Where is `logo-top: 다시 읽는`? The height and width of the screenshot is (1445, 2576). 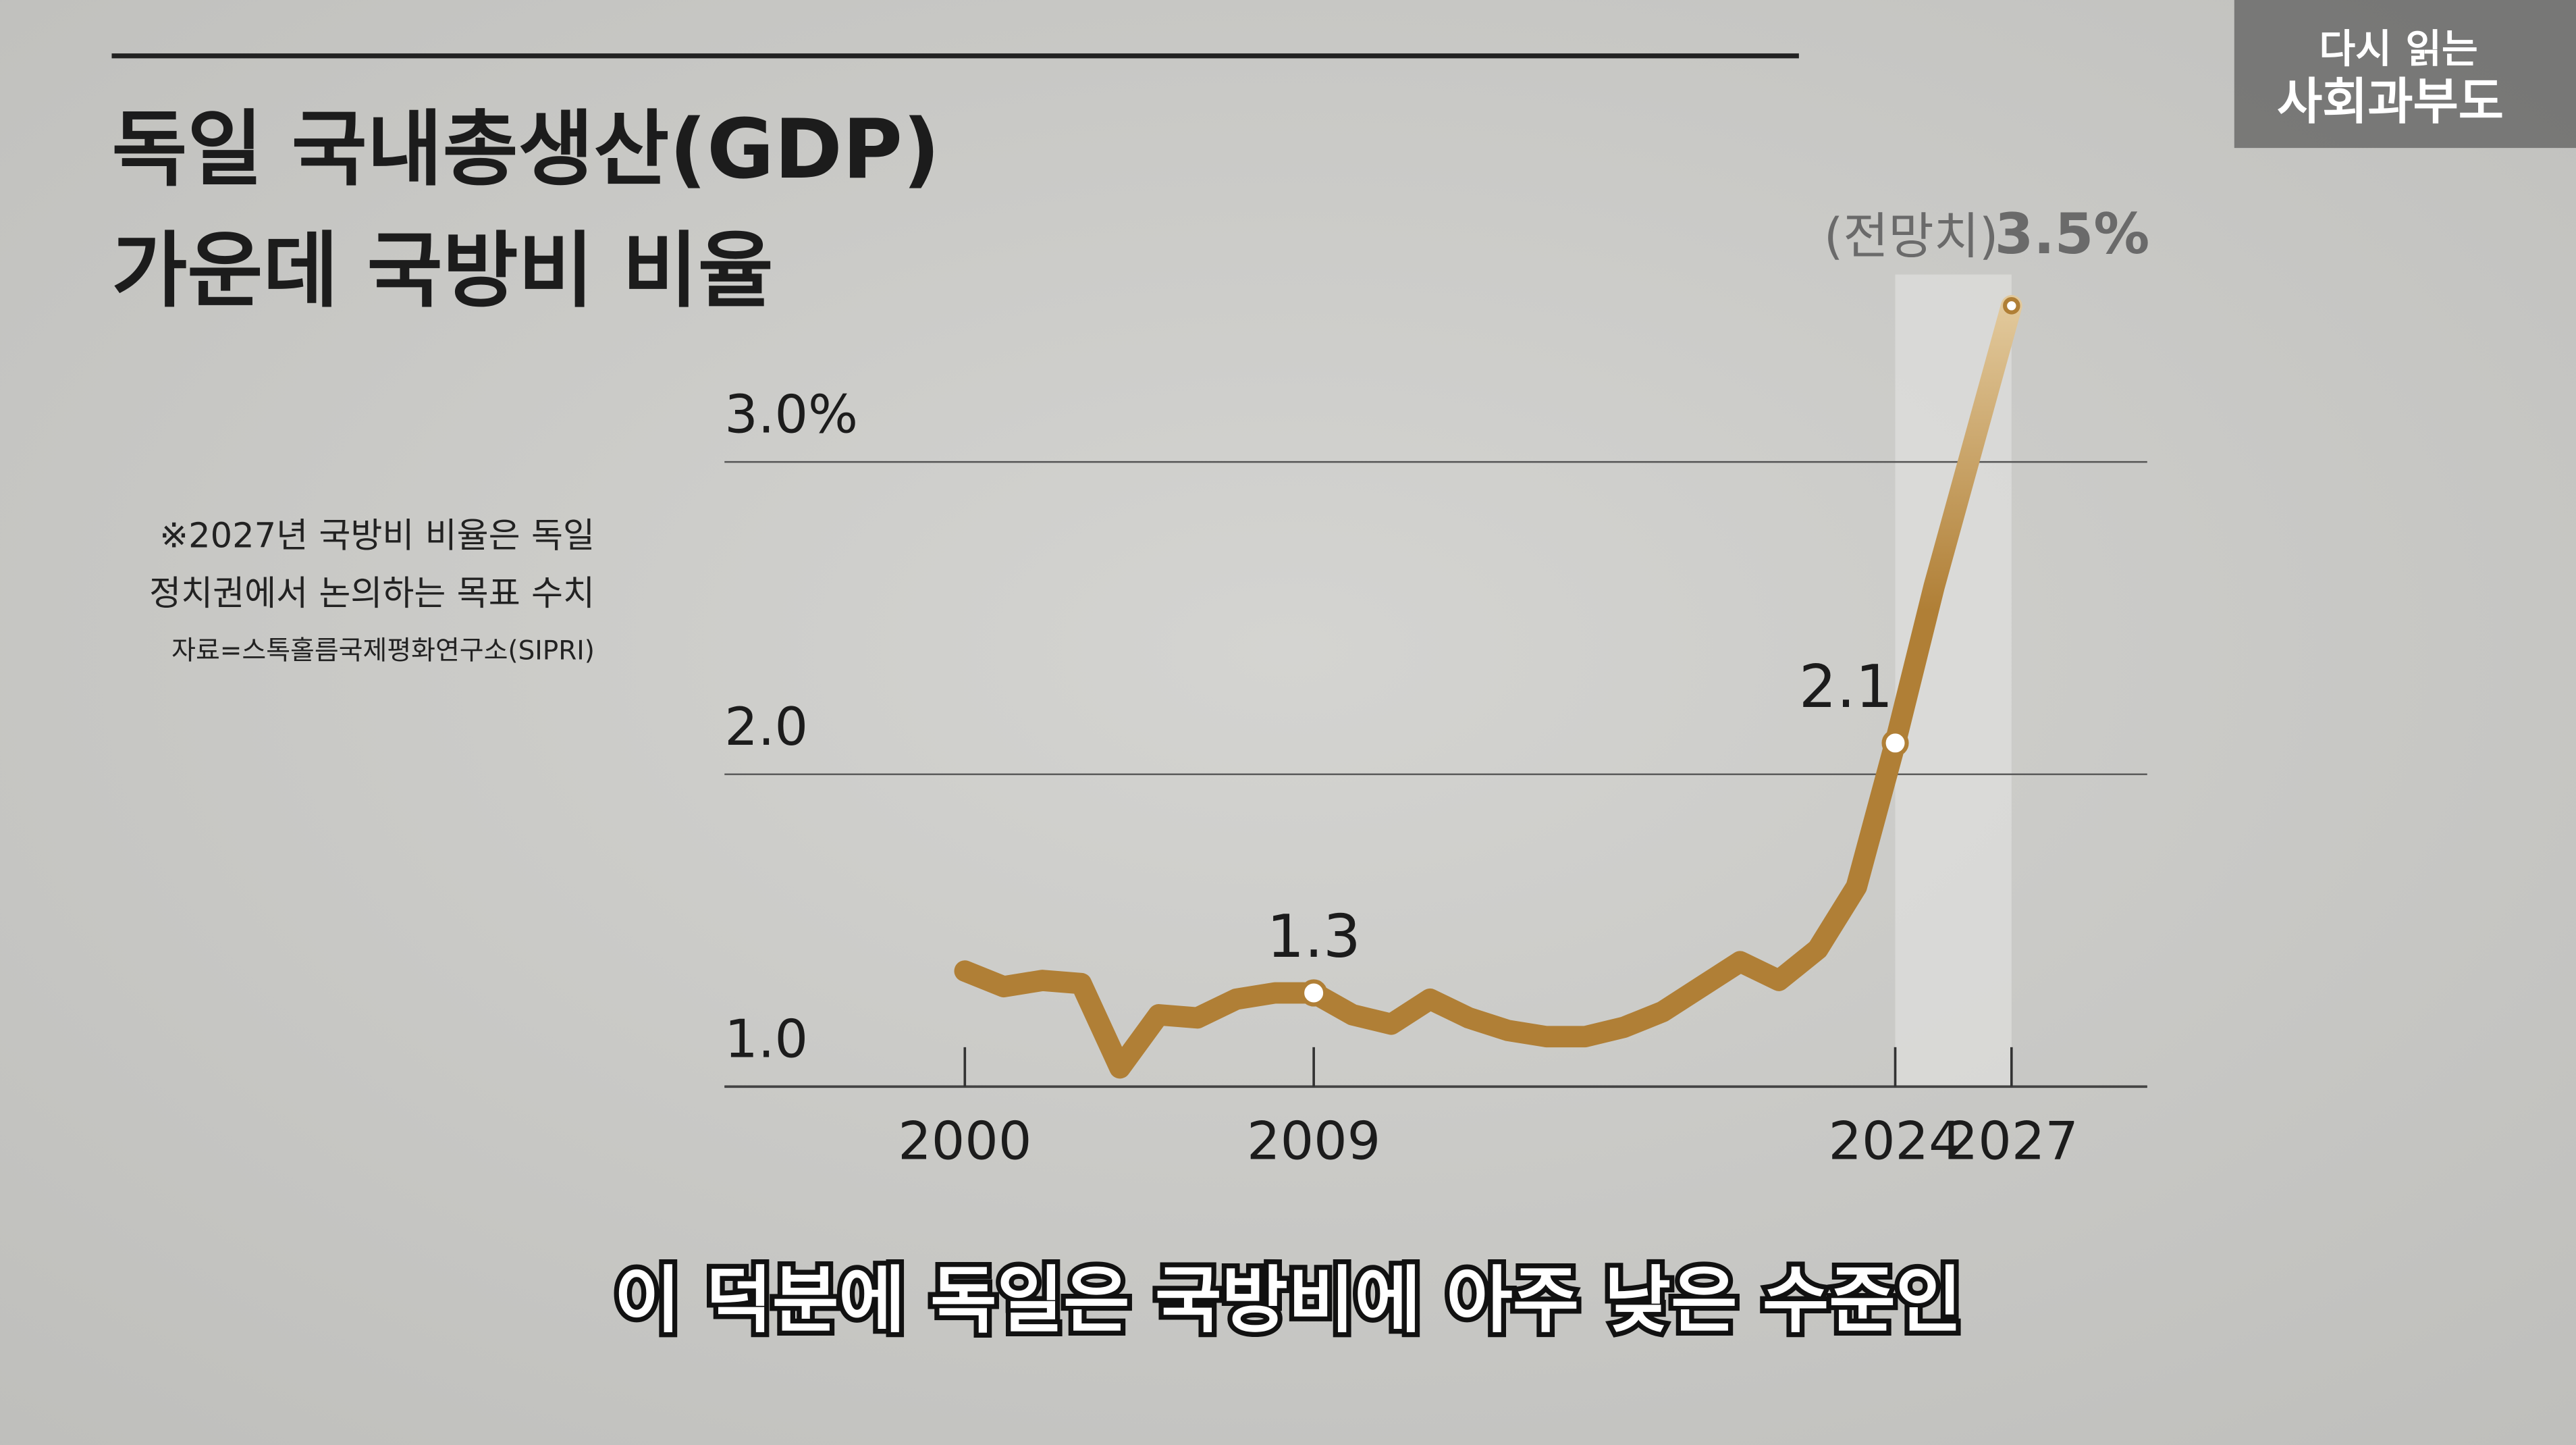 logo-top: 다시 읽는 is located at coordinates (2398, 49).